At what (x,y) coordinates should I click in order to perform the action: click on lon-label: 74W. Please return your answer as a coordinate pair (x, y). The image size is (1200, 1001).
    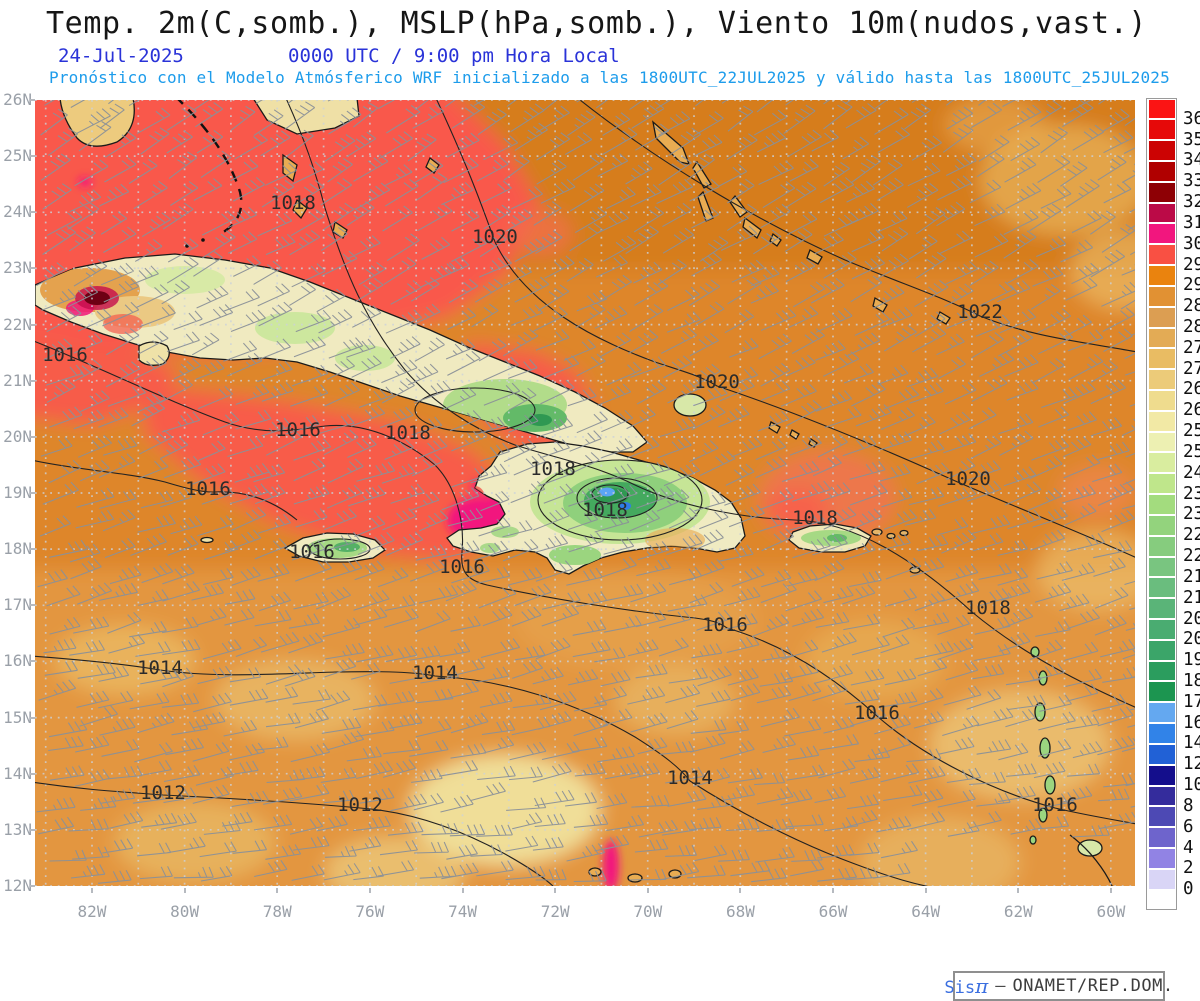
    Looking at the image, I should click on (462, 911).